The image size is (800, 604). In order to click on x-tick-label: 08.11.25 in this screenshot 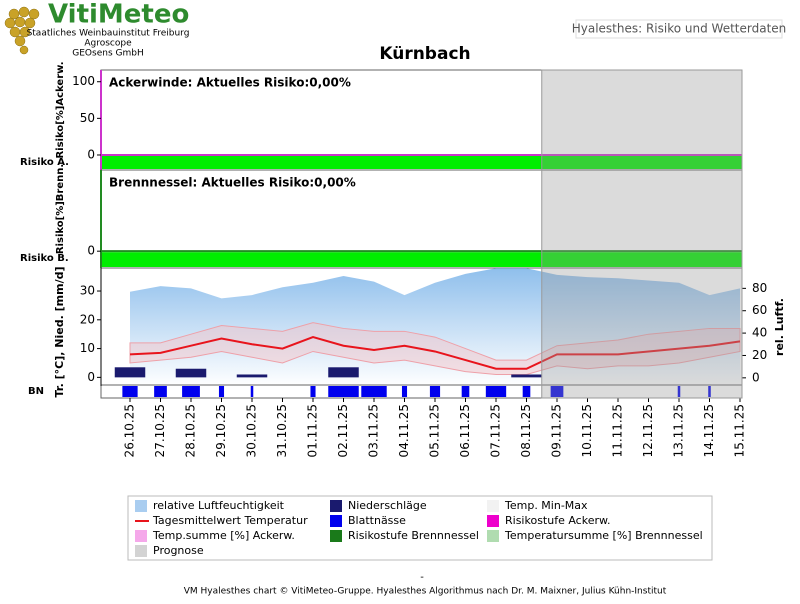, I will do `click(526, 430)`.